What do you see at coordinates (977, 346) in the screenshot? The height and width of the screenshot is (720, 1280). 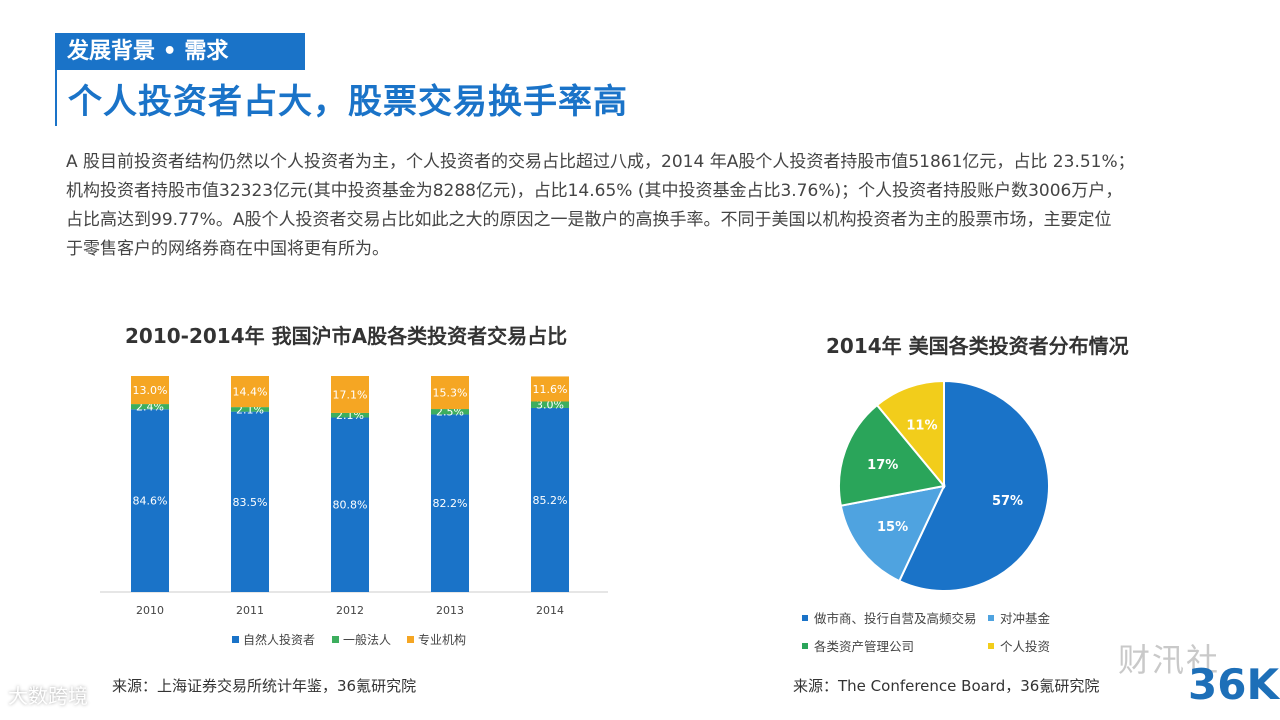 I see `pie-chart-title: 2014年 美国各类投资者分布情况` at bounding box center [977, 346].